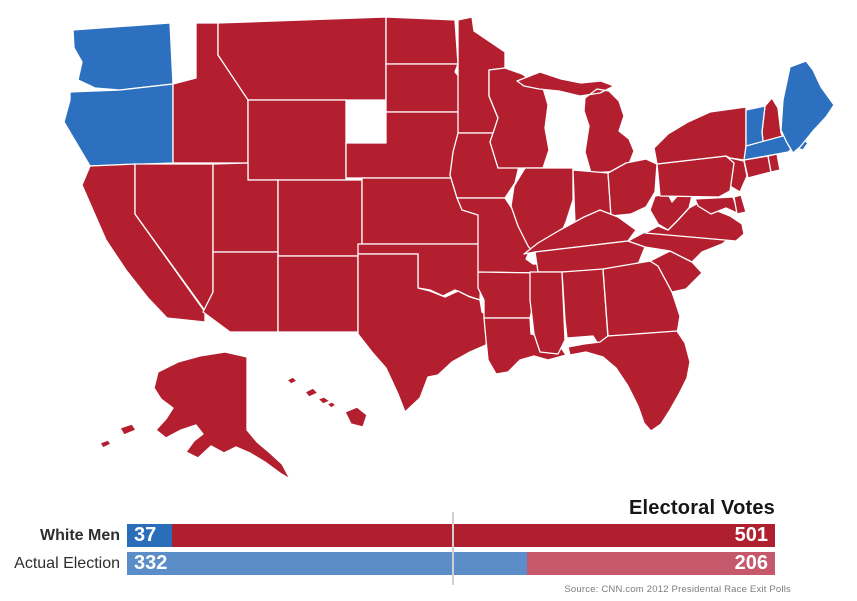  Describe the element at coordinates (318, 294) in the screenshot. I see `state-nm` at that location.